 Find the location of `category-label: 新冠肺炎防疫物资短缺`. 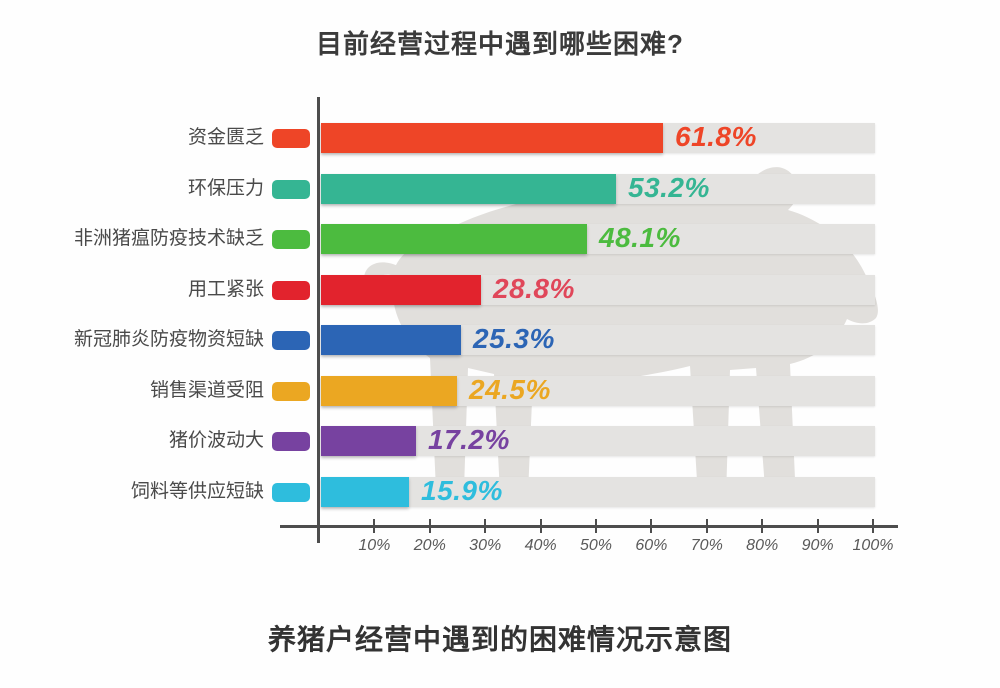

category-label: 新冠肺炎防疫物资短缺 is located at coordinates (168, 339).